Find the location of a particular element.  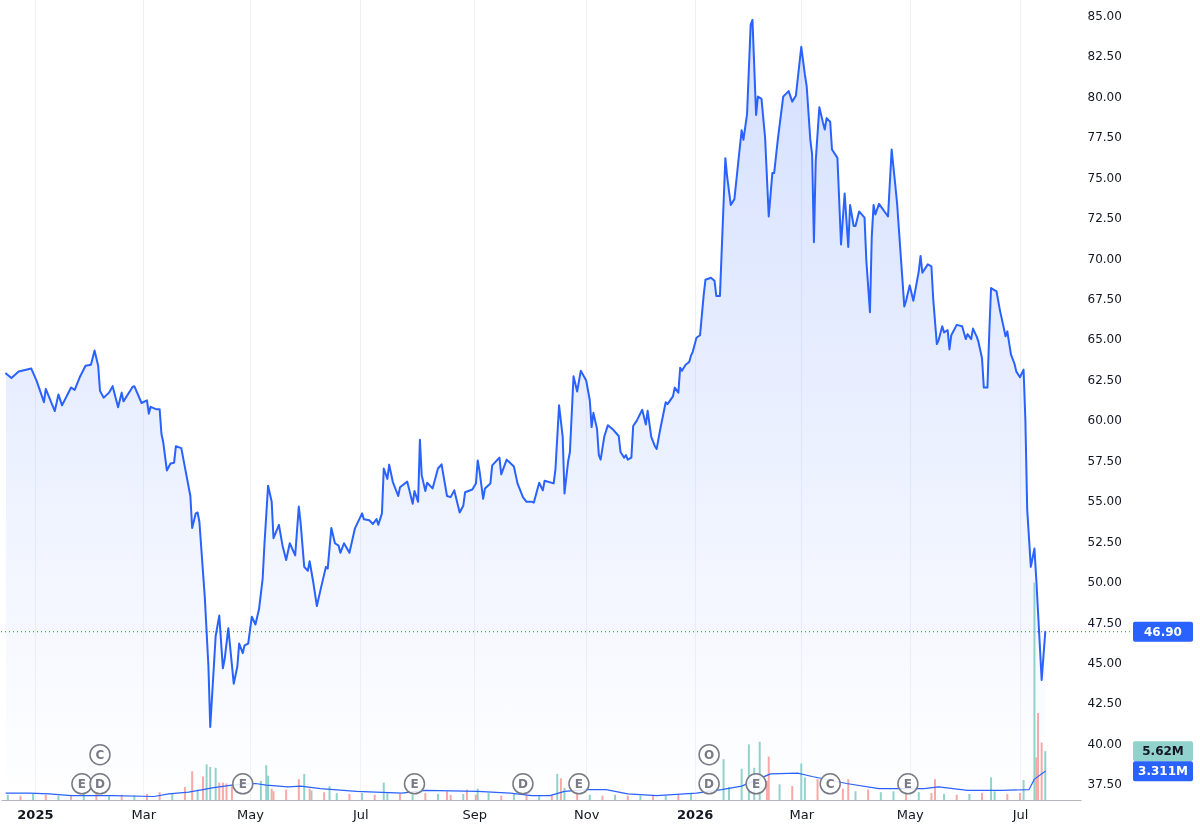

y-tick-label: 47.50 is located at coordinates (1104, 622).